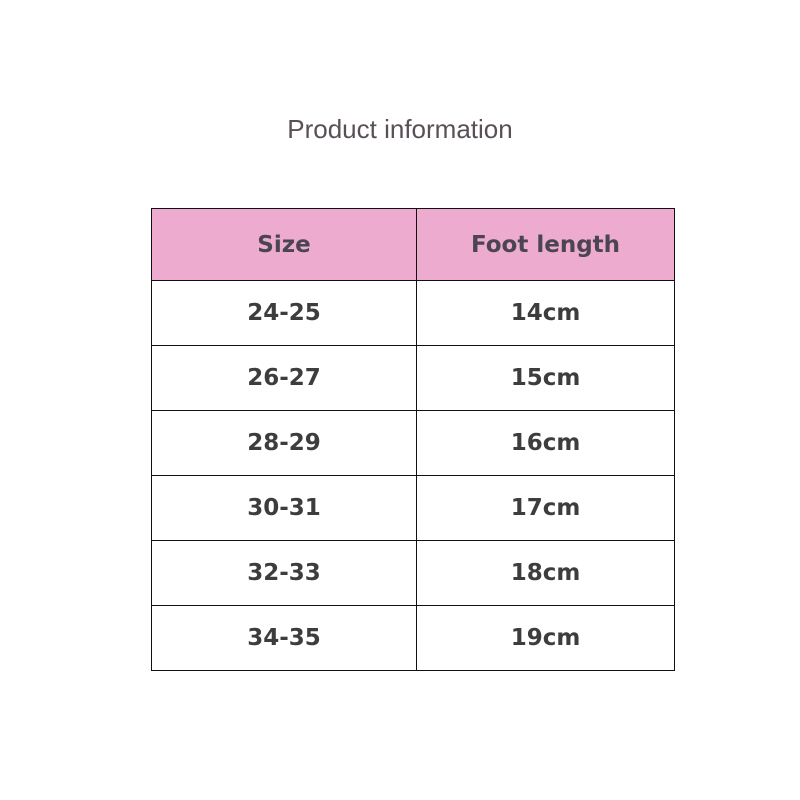 The height and width of the screenshot is (800, 800). Describe the element at coordinates (545, 443) in the screenshot. I see `foot-length-cell: 16cm` at that location.